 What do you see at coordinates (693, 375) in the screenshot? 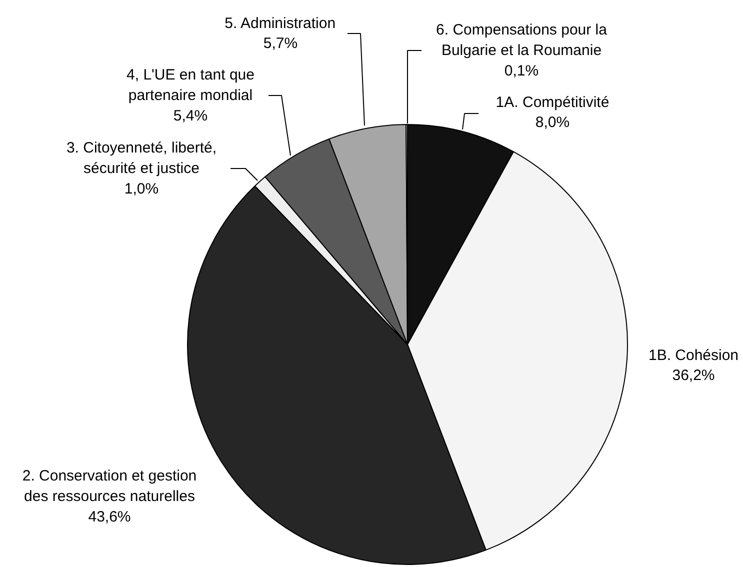
I see `data-label: 36,2%` at bounding box center [693, 375].